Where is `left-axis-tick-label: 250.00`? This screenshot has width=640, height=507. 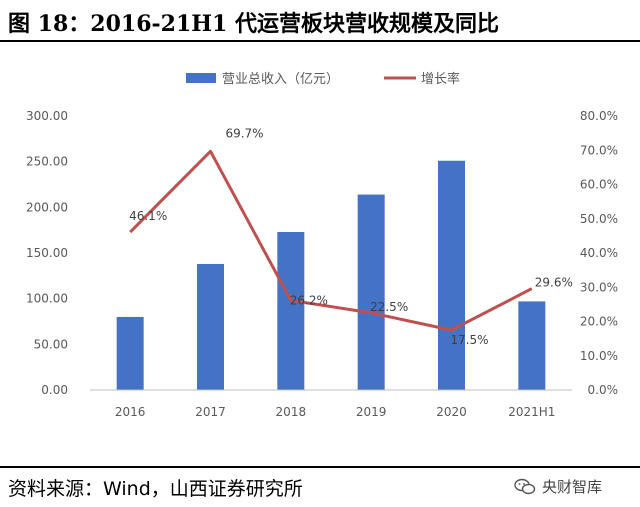
left-axis-tick-label: 250.00 is located at coordinates (47, 162).